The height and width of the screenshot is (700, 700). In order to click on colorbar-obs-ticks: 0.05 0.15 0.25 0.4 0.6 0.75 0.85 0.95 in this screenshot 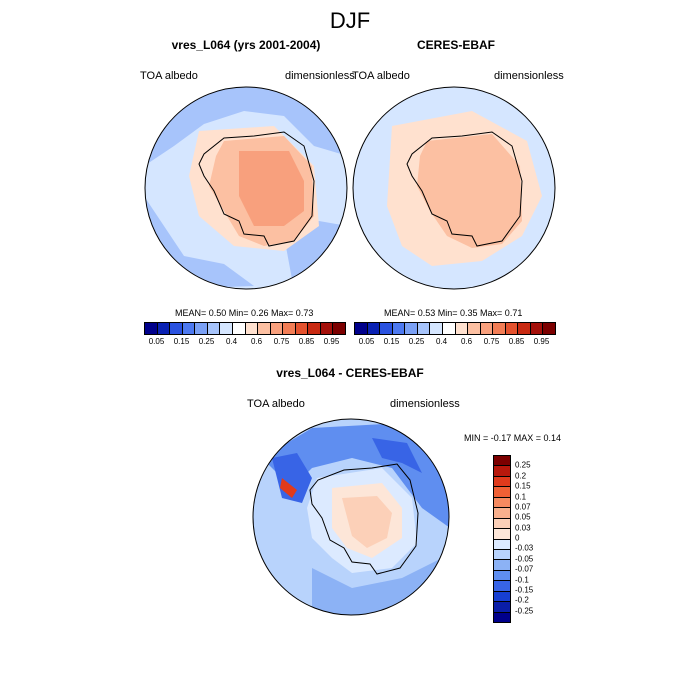, I will do `click(454, 342)`.